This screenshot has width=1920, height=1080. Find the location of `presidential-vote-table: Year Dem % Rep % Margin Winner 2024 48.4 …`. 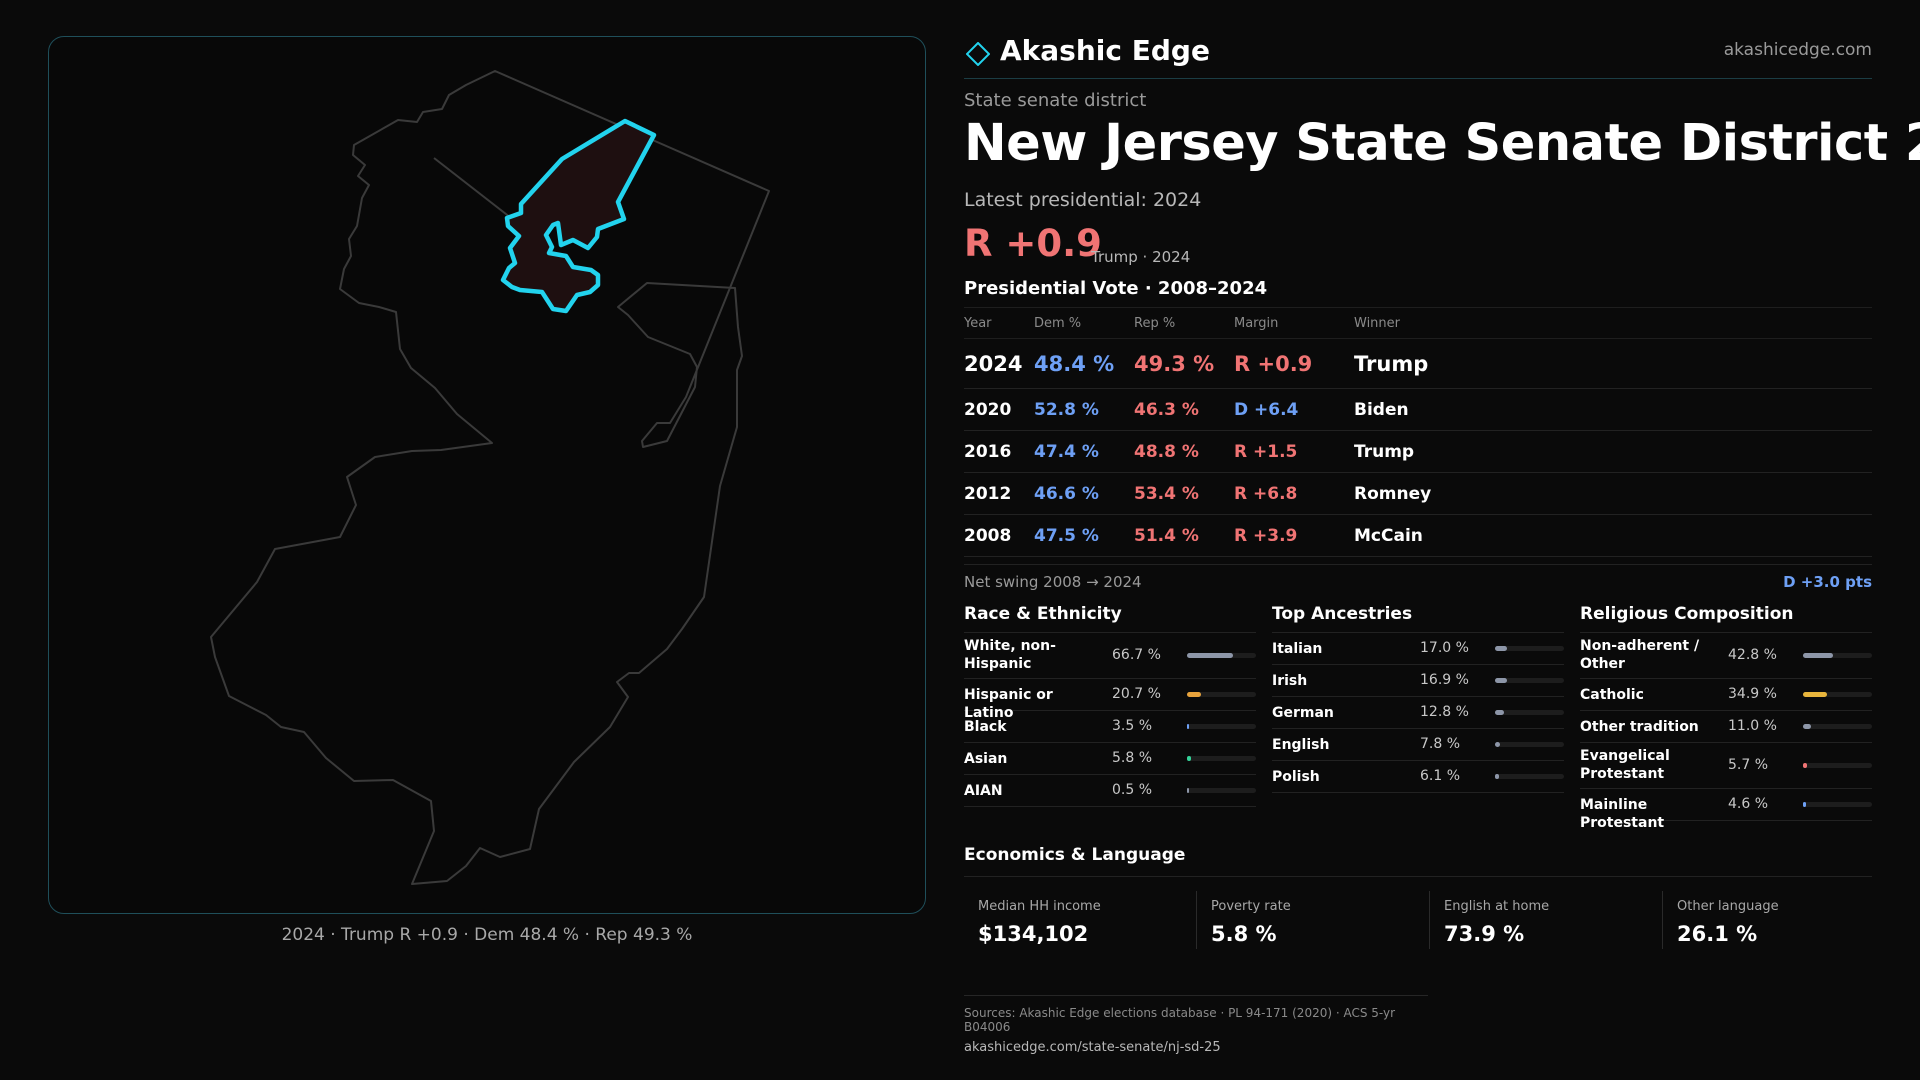

presidential-vote-table: Year Dem % Rep % Margin Winner 2024 48.4 … is located at coordinates (1418, 432).